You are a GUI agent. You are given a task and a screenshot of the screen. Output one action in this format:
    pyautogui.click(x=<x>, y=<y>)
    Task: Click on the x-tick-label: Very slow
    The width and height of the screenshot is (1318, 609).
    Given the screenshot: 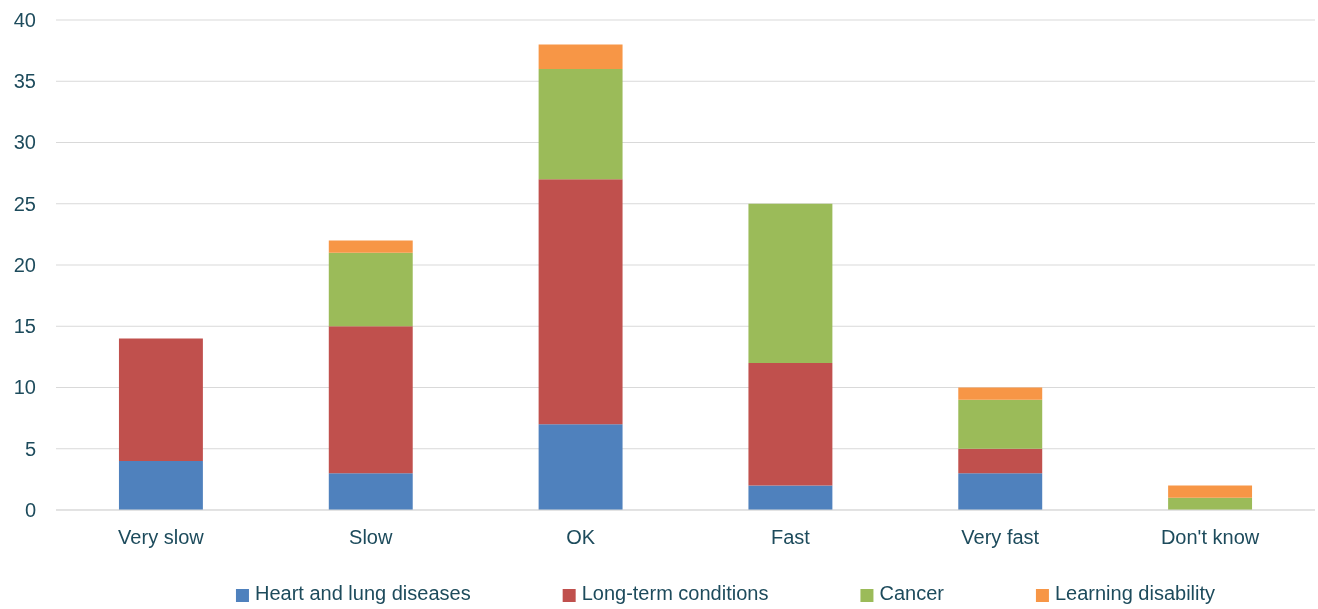 What is the action you would take?
    pyautogui.click(x=161, y=537)
    